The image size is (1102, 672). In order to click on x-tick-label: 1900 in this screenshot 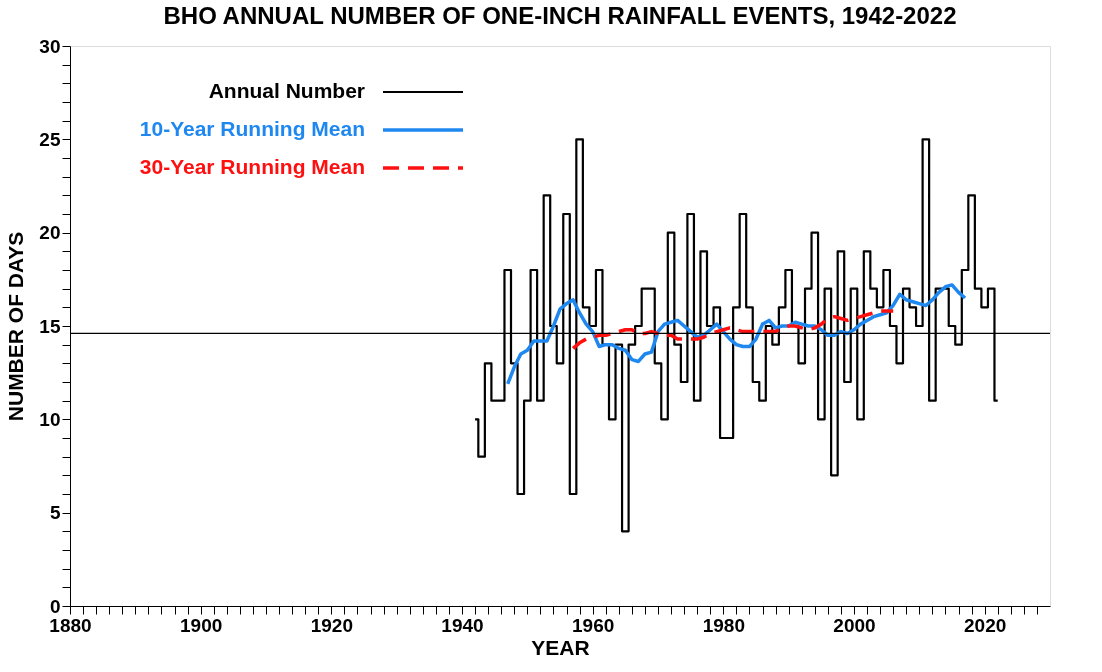, I will do `click(201, 625)`.